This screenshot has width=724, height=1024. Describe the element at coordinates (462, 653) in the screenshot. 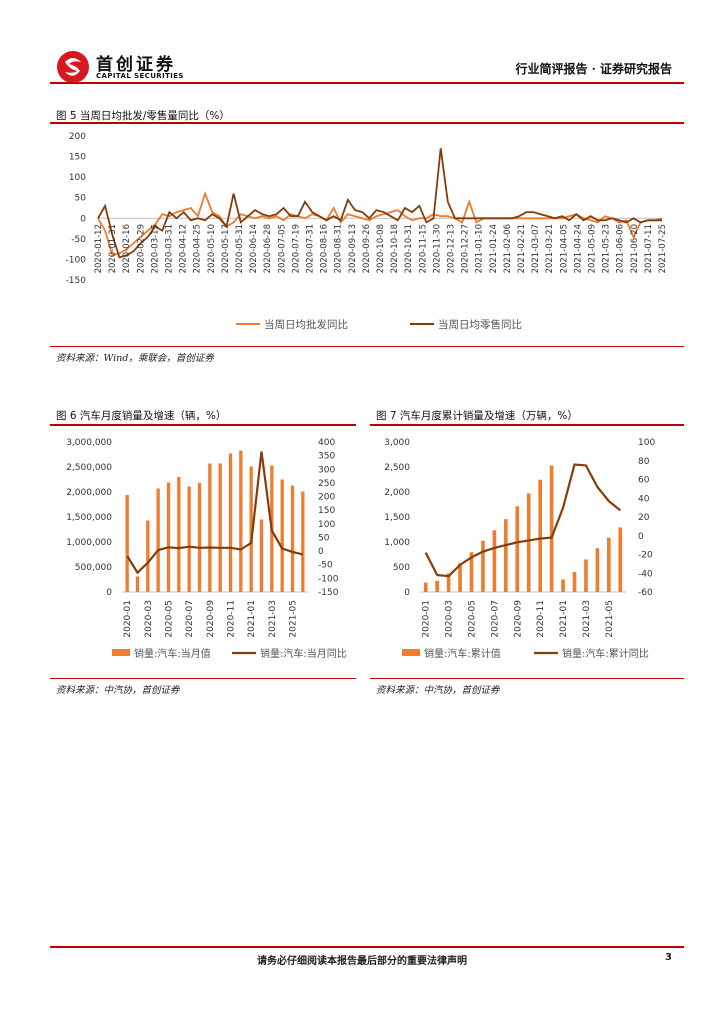

I see `legend-label-bar: 销量:汽车:累计值` at that location.